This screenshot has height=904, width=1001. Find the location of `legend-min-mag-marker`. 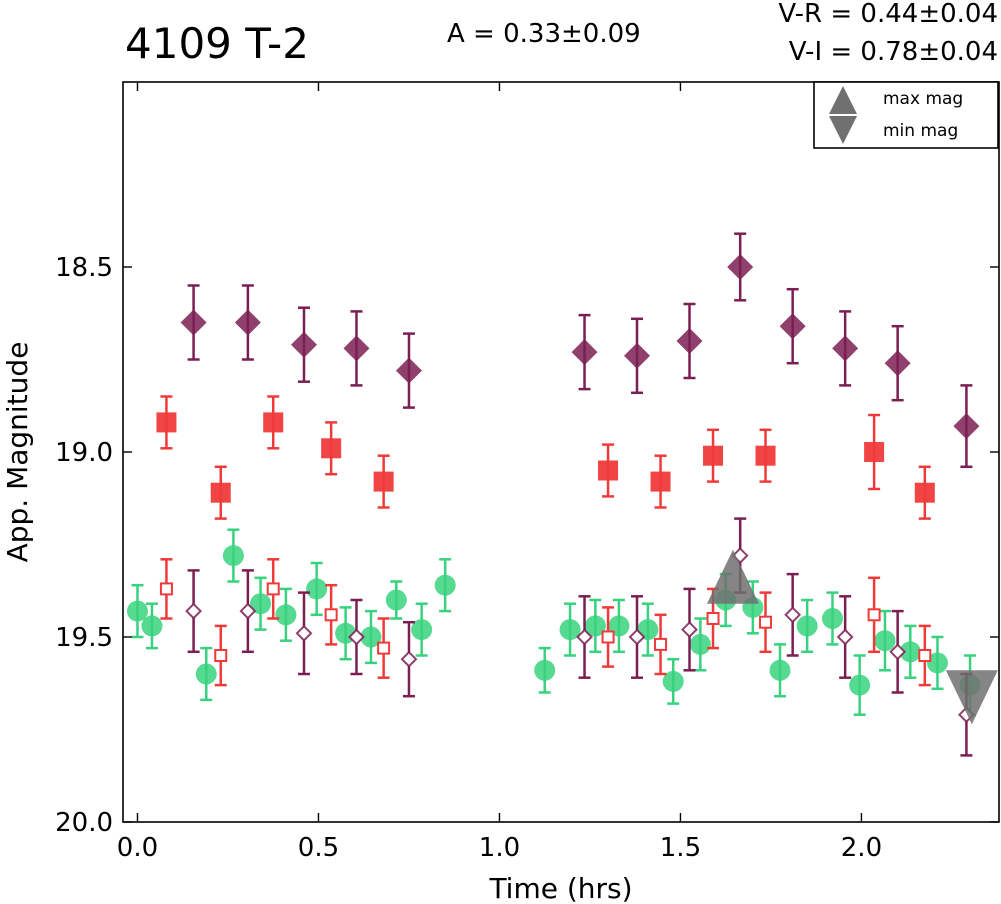

legend-min-mag-marker is located at coordinates (843, 130).